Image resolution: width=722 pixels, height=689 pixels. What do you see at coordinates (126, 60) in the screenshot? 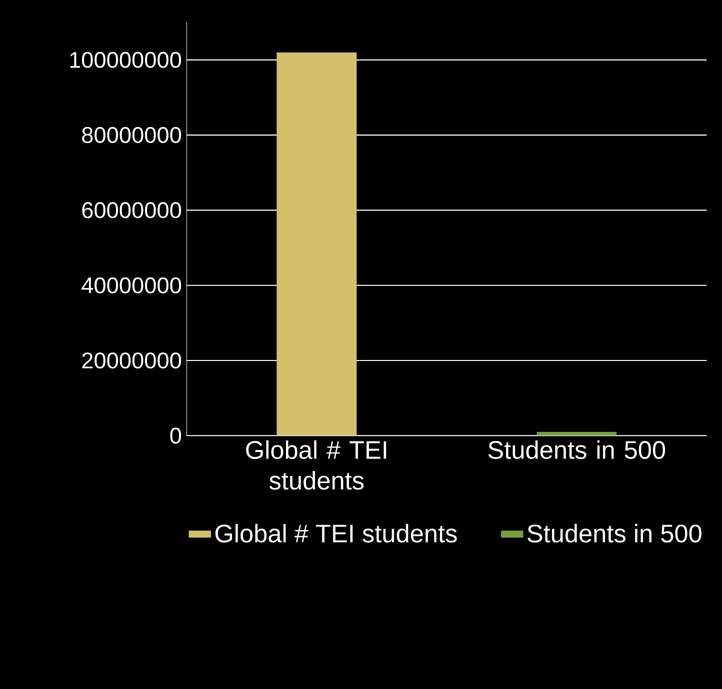
I see `y-tick-label: 100000000` at bounding box center [126, 60].